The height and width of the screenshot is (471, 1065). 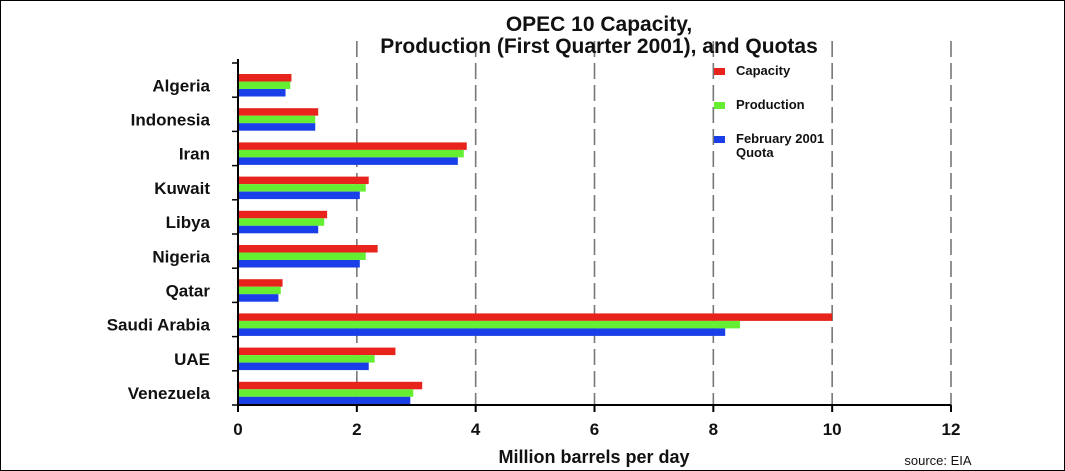 What do you see at coordinates (713, 429) in the screenshot?
I see `x-tick-label-8: 8` at bounding box center [713, 429].